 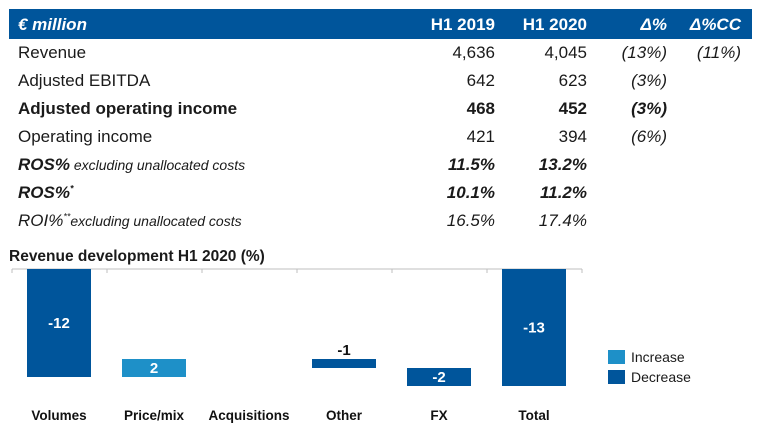 I want to click on header-unit: € million, so click(x=52, y=24).